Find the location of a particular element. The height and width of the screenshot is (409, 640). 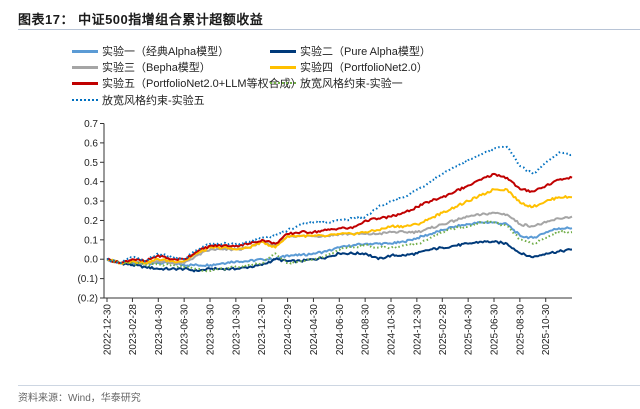

y-tick-label: 0.2 is located at coordinates (91, 221).